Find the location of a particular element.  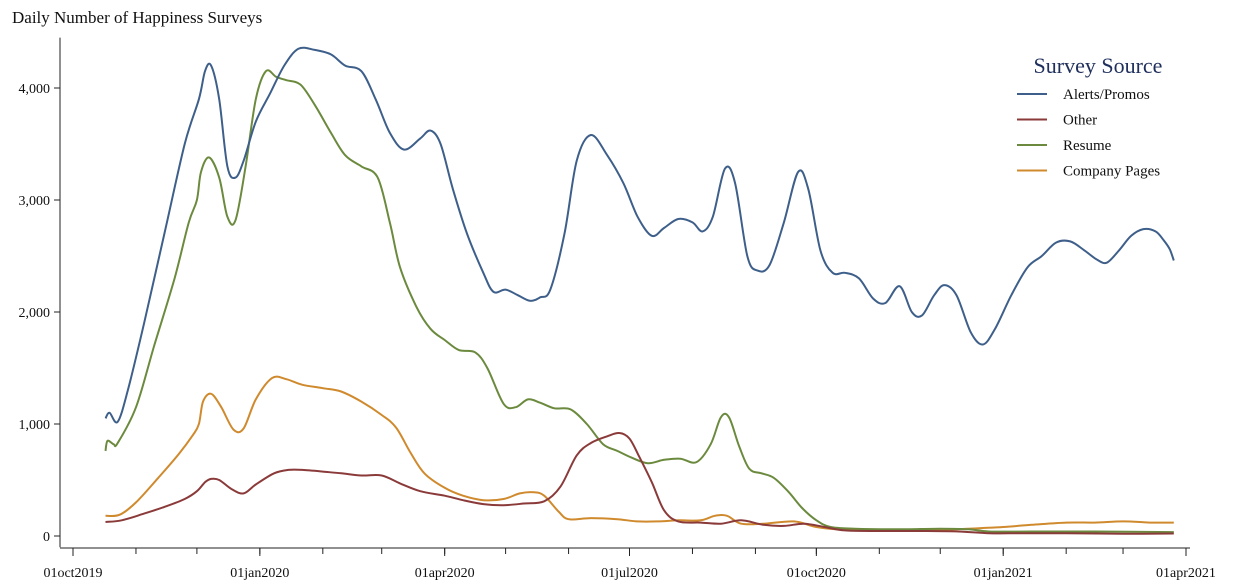

y-tick-label: 0 is located at coordinates (46, 537).